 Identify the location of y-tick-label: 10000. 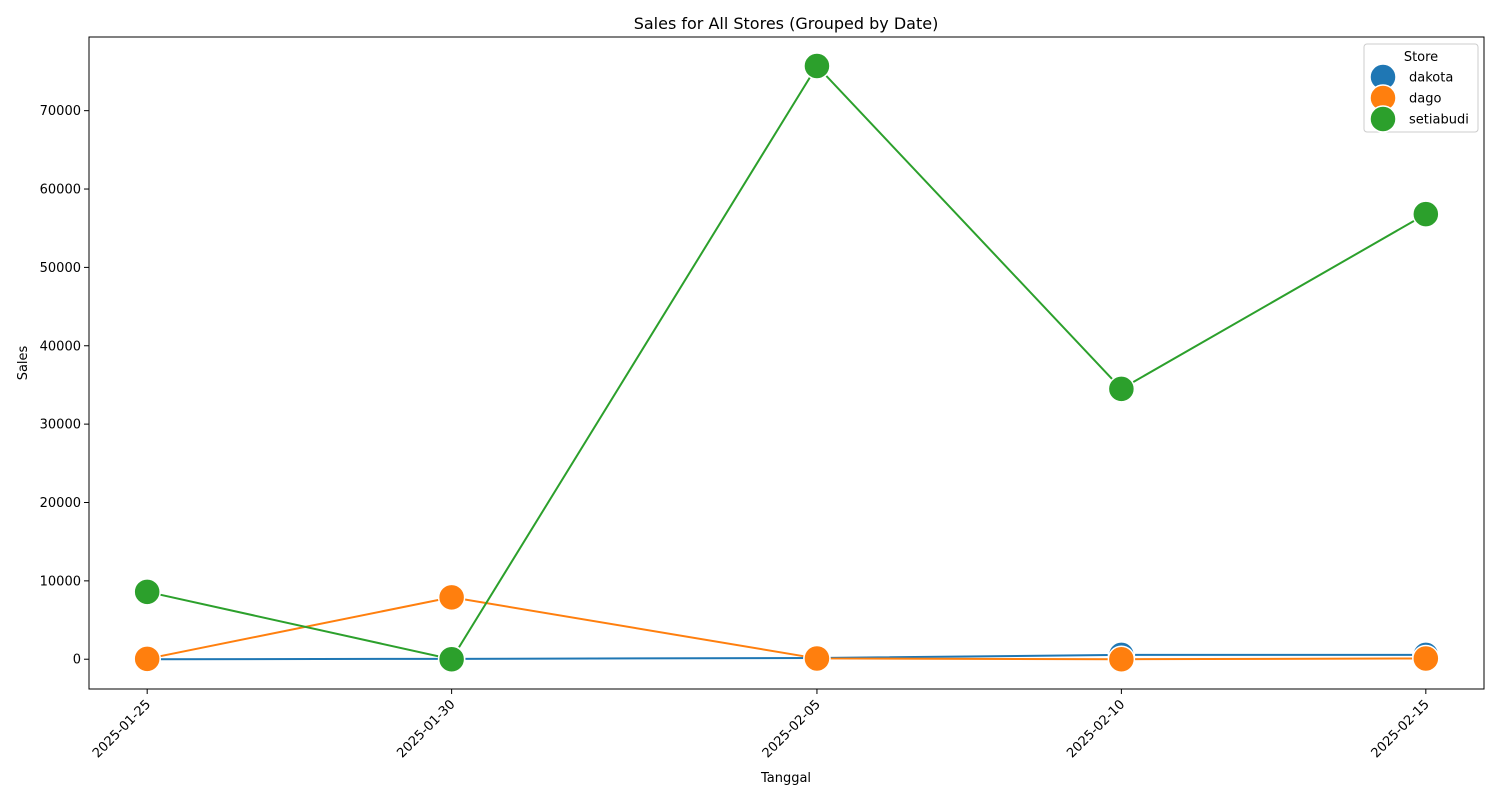
(60, 581).